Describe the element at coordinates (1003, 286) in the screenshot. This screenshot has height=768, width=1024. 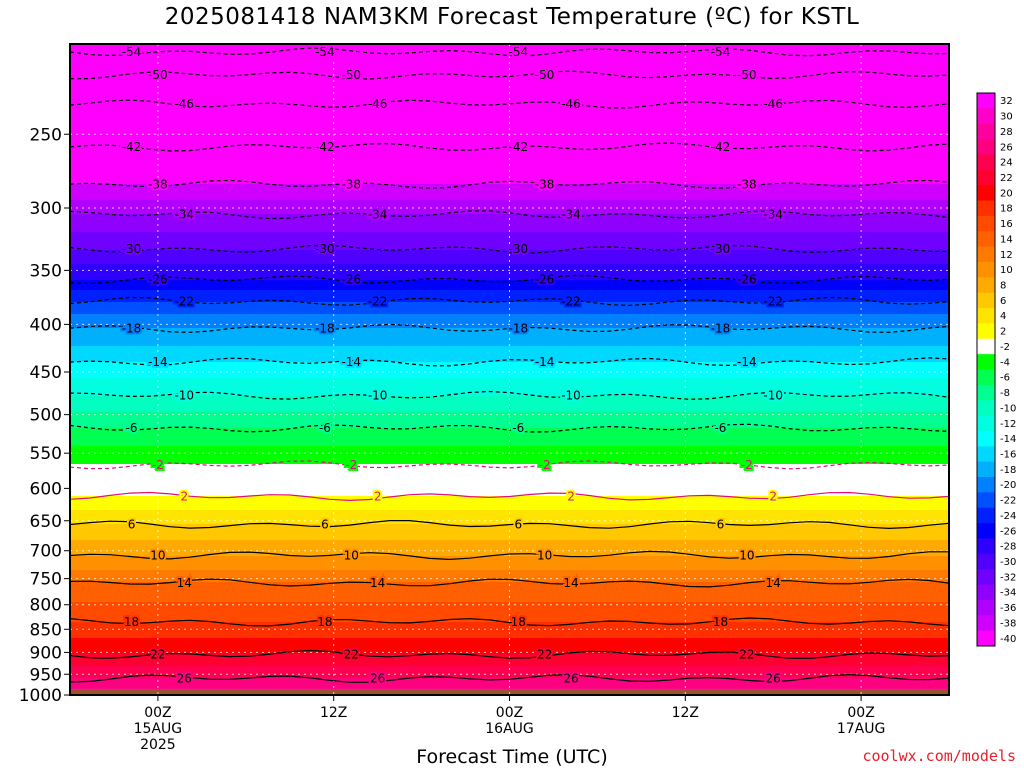
I see `colorbar-tick-label: 8` at that location.